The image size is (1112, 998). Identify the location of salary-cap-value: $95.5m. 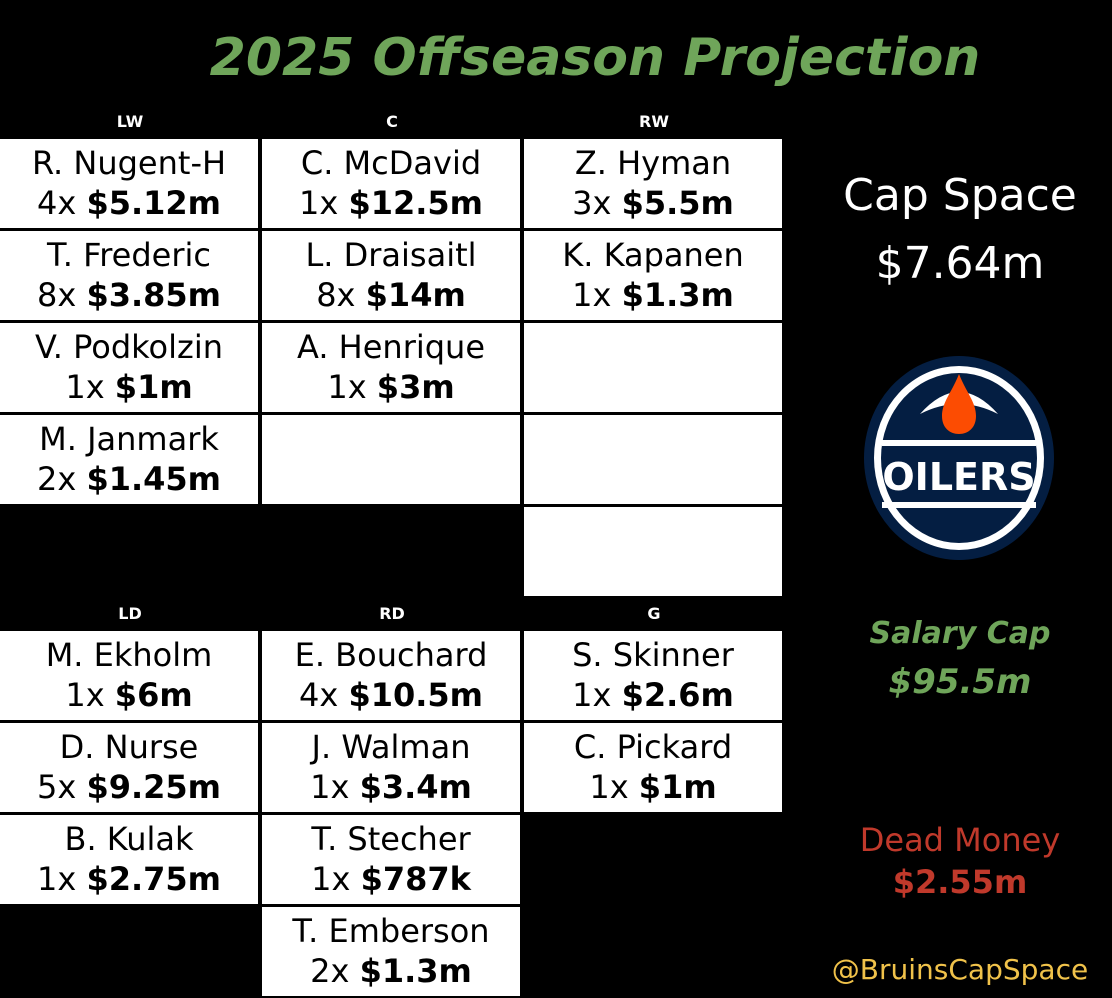
(960, 682).